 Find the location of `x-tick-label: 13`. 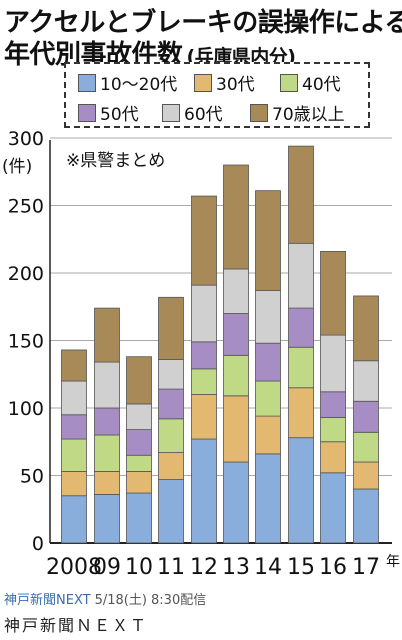

x-tick-label: 13 is located at coordinates (236, 567).